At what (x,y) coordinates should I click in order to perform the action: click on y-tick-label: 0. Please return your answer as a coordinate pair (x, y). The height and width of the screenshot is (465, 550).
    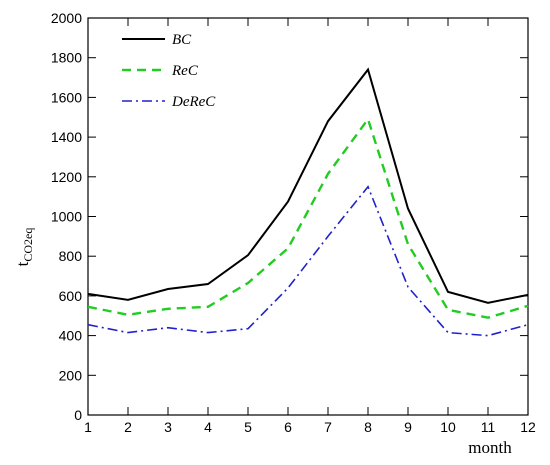
    Looking at the image, I should click on (78, 415).